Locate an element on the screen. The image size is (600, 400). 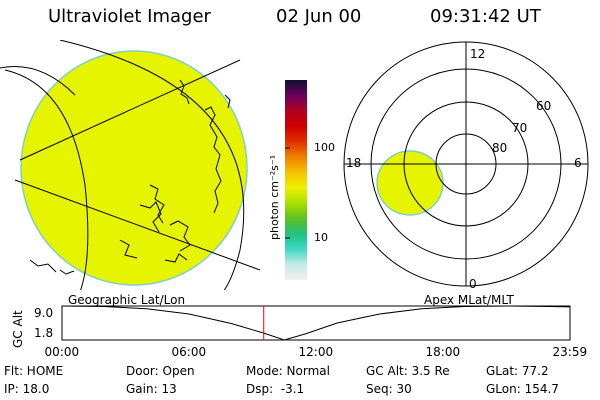
polar-label-6: 6 is located at coordinates (578, 163).